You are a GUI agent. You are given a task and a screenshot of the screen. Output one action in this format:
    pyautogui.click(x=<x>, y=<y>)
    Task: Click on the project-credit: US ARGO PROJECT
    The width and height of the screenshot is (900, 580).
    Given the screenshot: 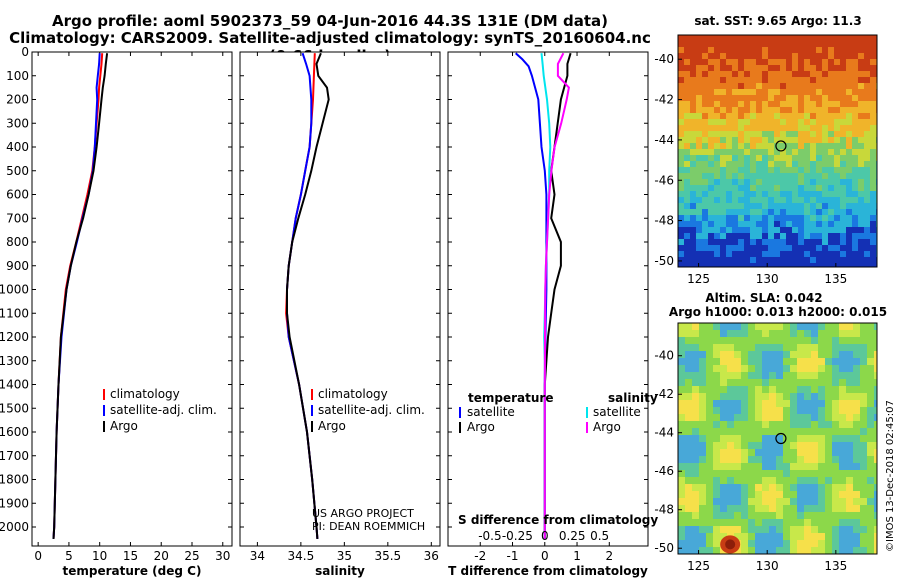 What is the action you would take?
    pyautogui.click(x=363, y=513)
    